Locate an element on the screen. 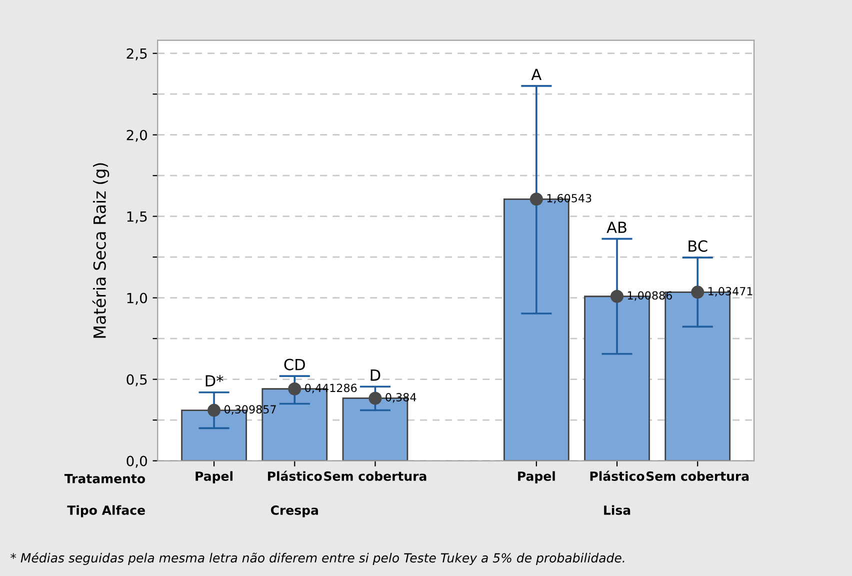 The width and height of the screenshot is (852, 576). y-tick-label: 1,5 is located at coordinates (137, 217).